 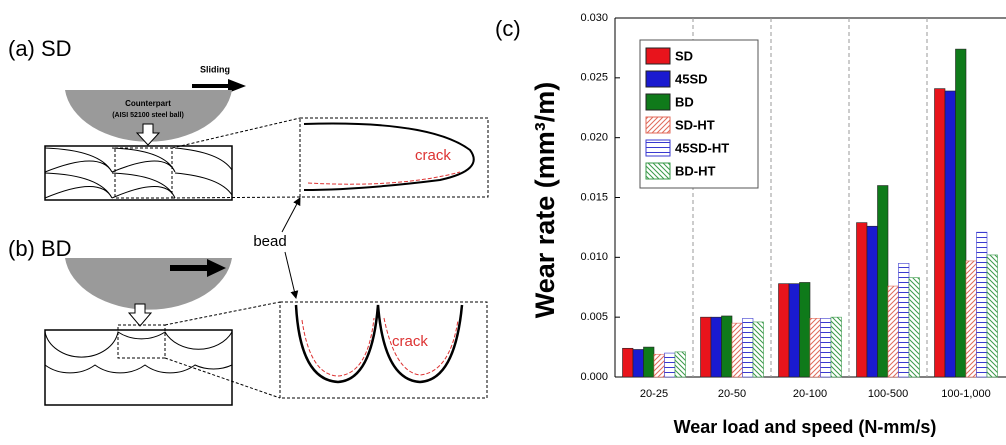 I want to click on legend-label: BD, so click(x=684, y=101).